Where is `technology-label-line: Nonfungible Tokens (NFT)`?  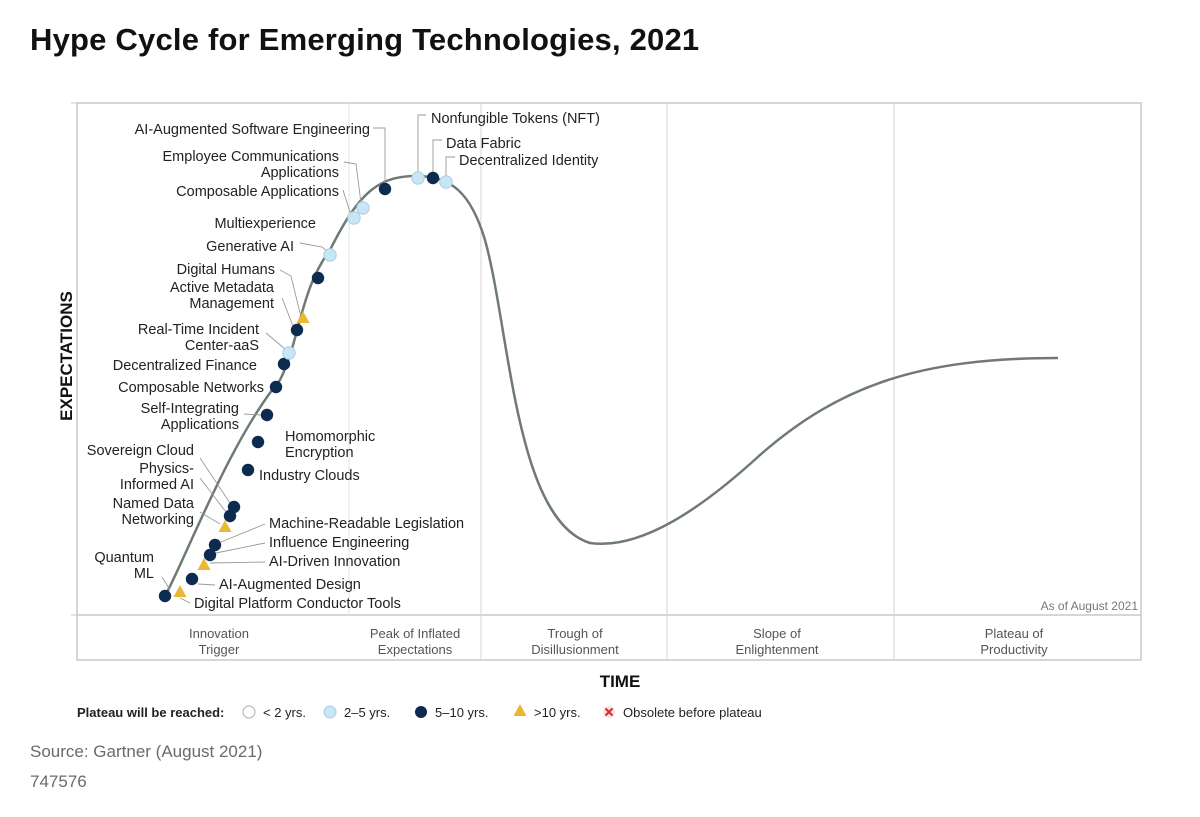 technology-label-line: Nonfungible Tokens (NFT) is located at coordinates (515, 119).